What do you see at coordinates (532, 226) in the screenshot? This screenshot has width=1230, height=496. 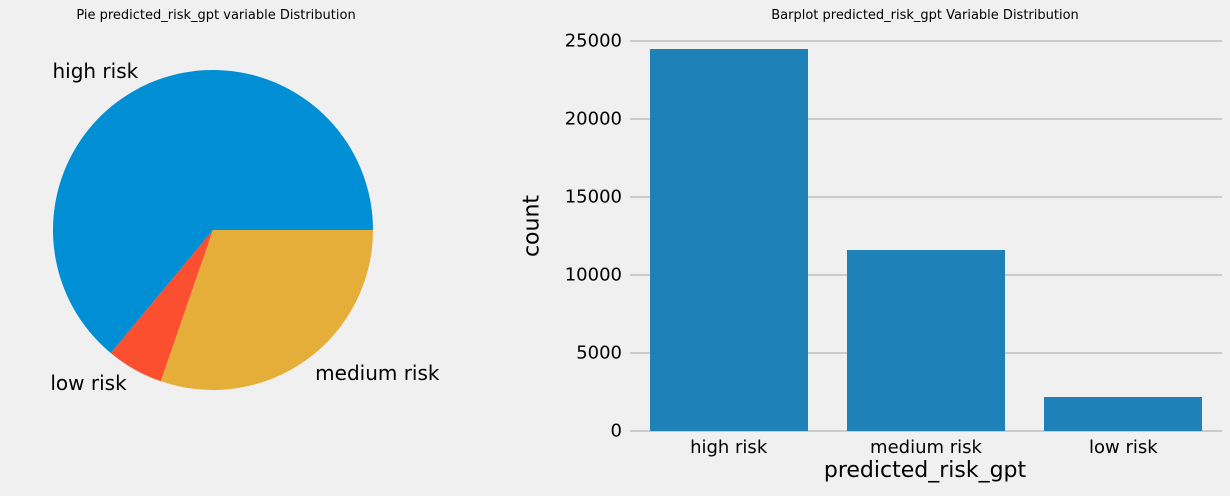 I see `y-axis-label: count` at bounding box center [532, 226].